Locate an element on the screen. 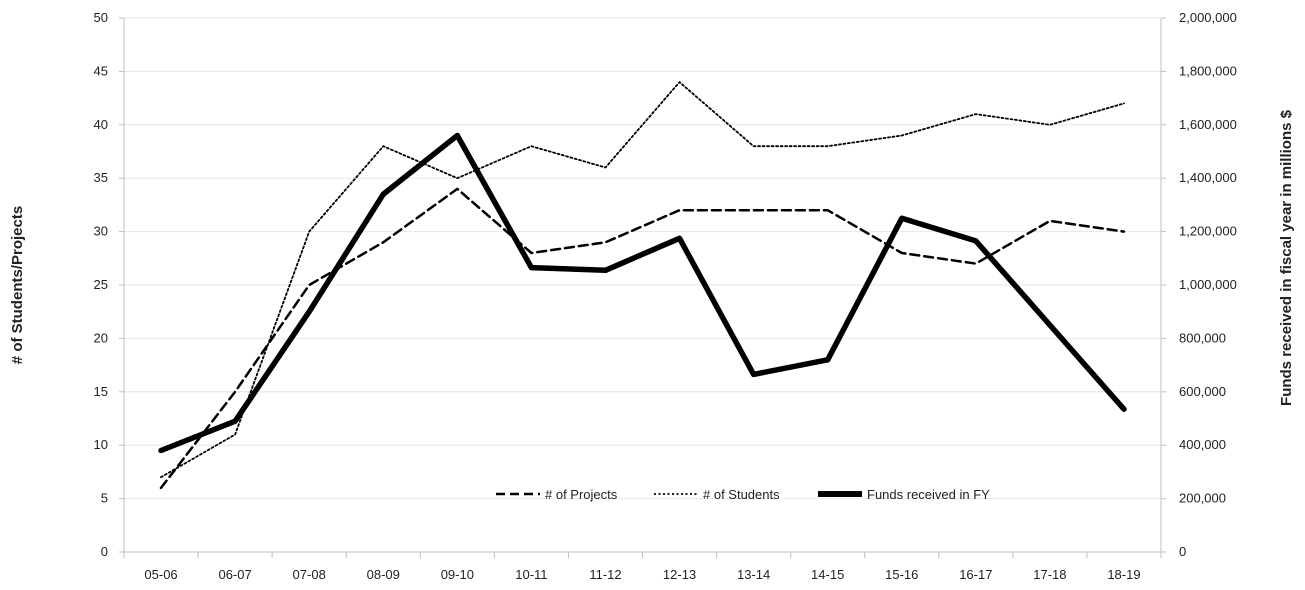 The width and height of the screenshot is (1305, 590). x-tick-label: 06-07 is located at coordinates (234, 574).